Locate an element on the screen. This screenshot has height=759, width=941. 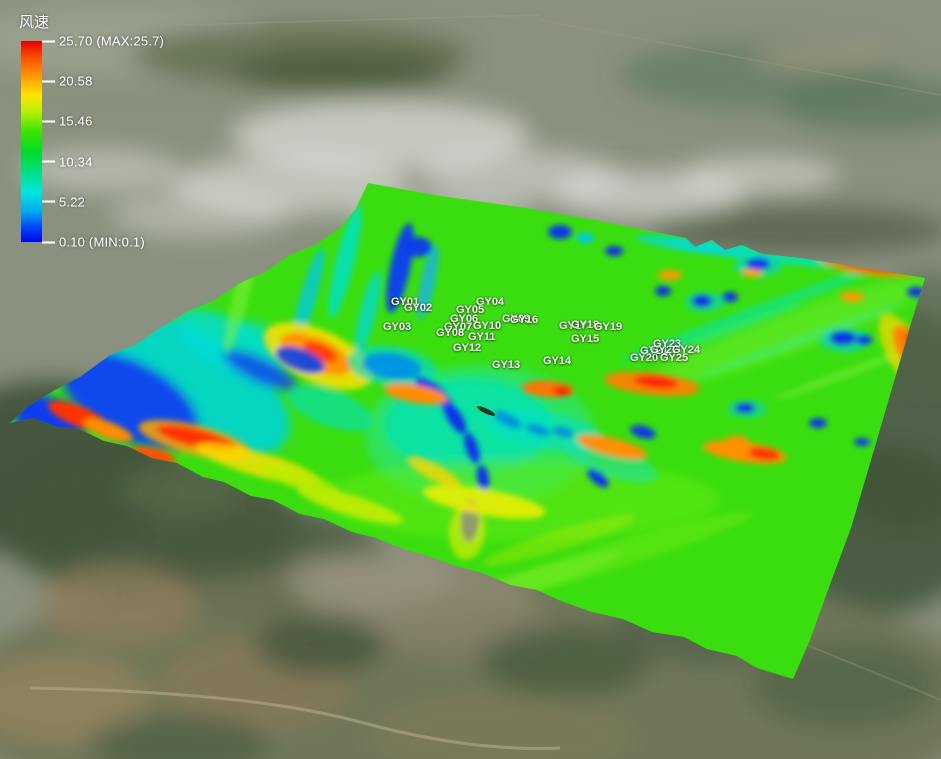
legend-tick: 25.70 (MAX:25.7) is located at coordinates (103, 41).